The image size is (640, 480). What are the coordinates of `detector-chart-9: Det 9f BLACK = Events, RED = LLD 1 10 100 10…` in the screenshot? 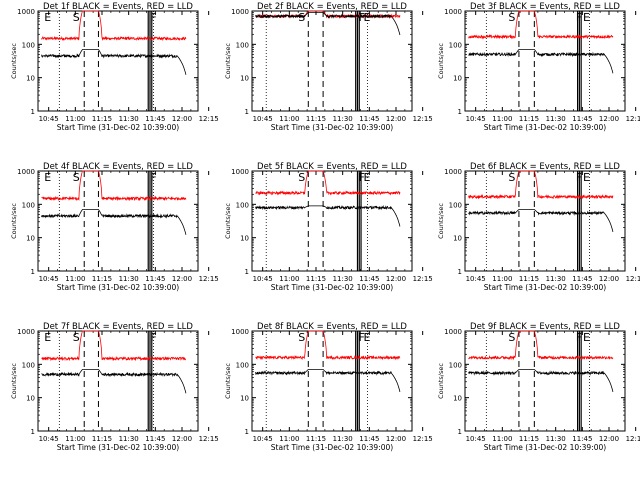 It's located at (538, 387).